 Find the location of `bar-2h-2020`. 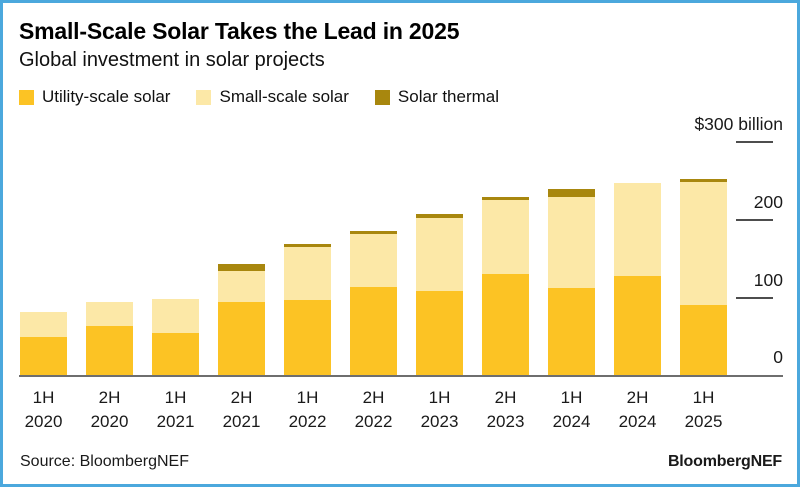

bar-2h-2020 is located at coordinates (109, 338).